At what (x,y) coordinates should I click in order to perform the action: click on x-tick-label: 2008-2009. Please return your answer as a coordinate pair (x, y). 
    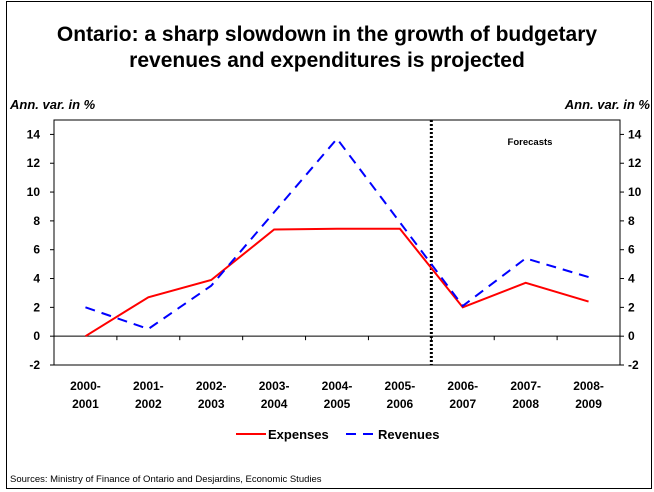
    Looking at the image, I should click on (588, 395).